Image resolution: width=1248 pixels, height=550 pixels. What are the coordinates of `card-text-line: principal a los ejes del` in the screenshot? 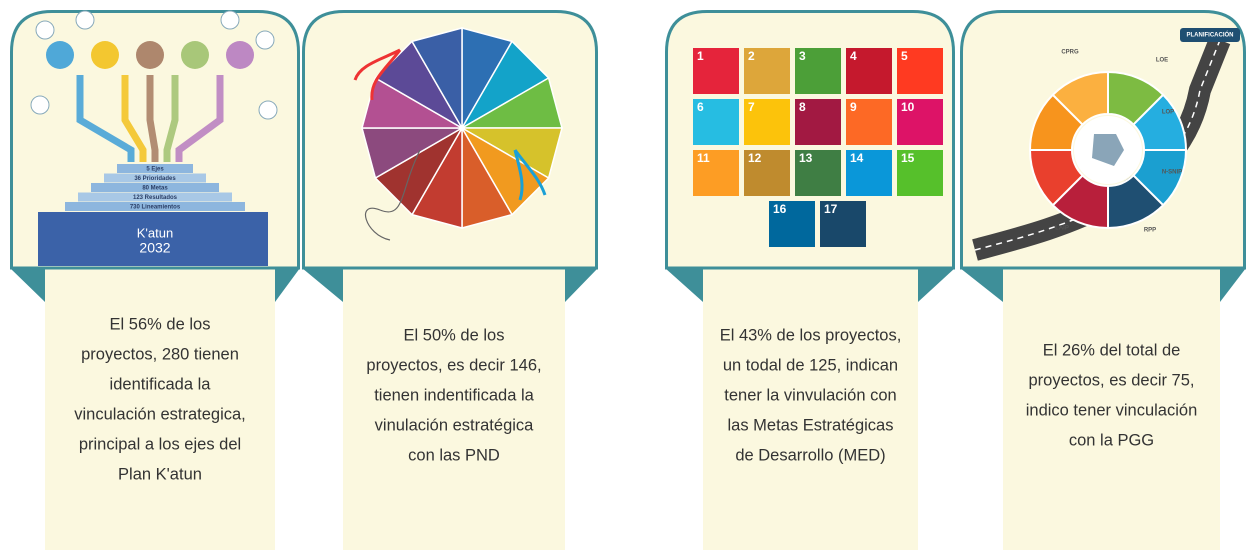 It's located at (160, 444).